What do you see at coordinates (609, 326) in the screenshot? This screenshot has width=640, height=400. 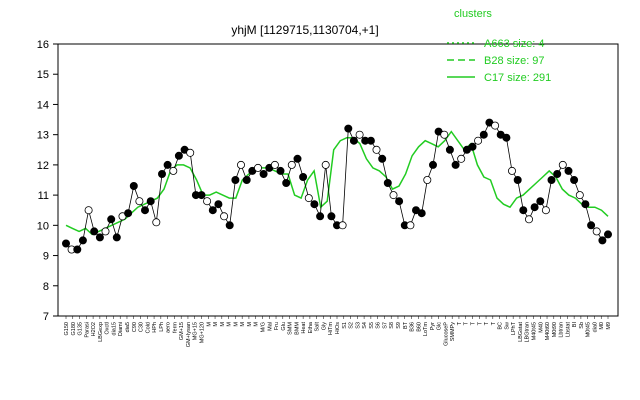 I see `x-tick-label: M9` at bounding box center [609, 326].